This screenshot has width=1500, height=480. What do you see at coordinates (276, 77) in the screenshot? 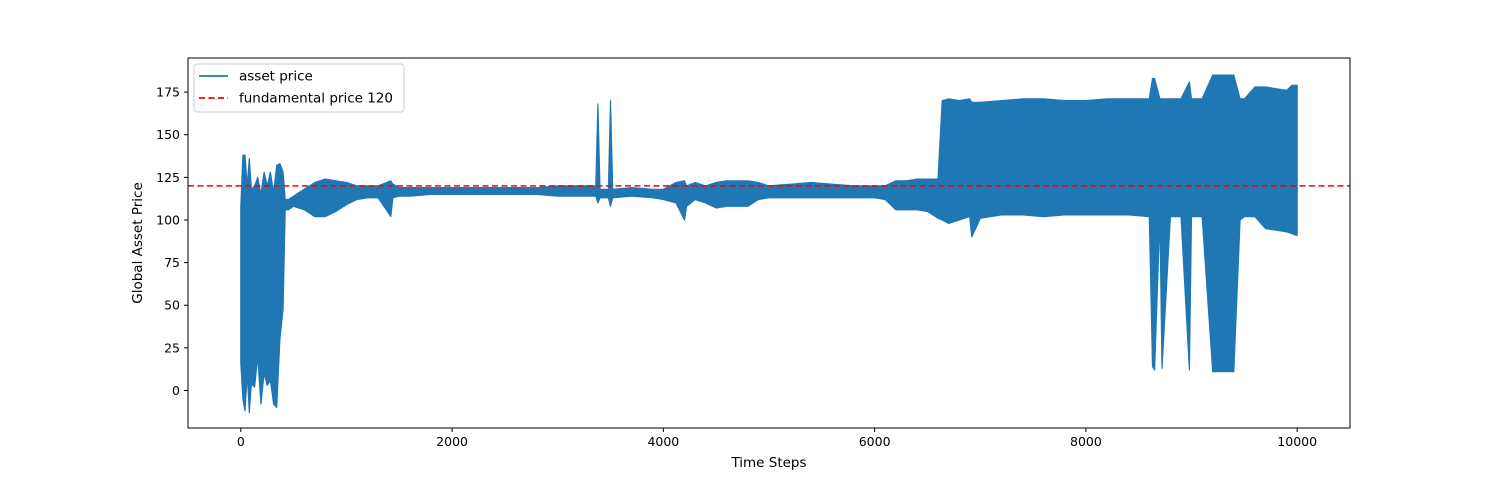
I see `legend-label-asset-price: asset price` at bounding box center [276, 77].